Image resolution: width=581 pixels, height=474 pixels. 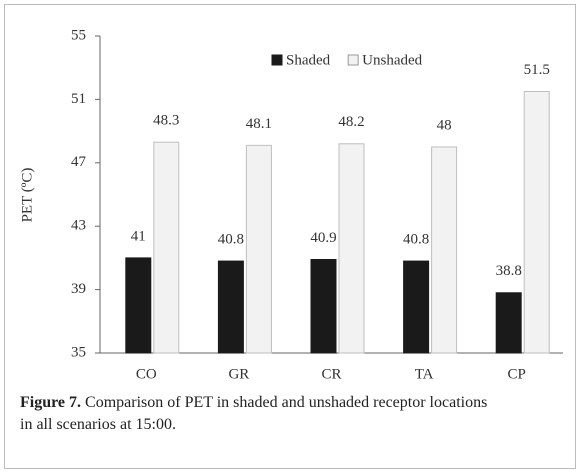 What do you see at coordinates (78, 35) in the screenshot?
I see `y-tick-label: 55` at bounding box center [78, 35].